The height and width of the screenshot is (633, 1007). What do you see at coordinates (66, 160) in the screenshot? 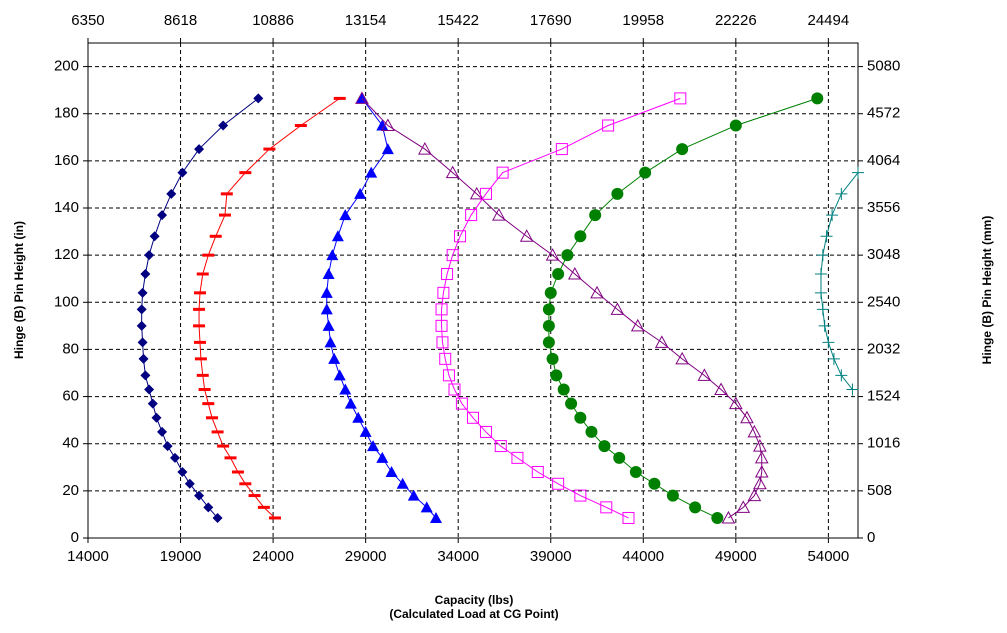
I see `y-tick-label: 160` at bounding box center [66, 160].